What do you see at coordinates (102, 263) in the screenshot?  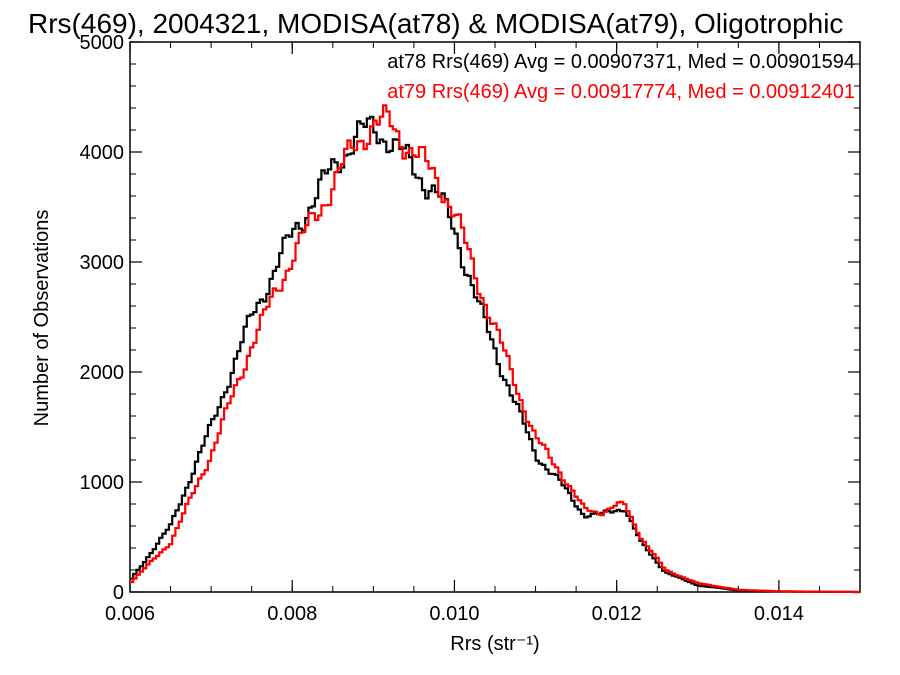 I see `y-tick-label: 3000` at bounding box center [102, 263].